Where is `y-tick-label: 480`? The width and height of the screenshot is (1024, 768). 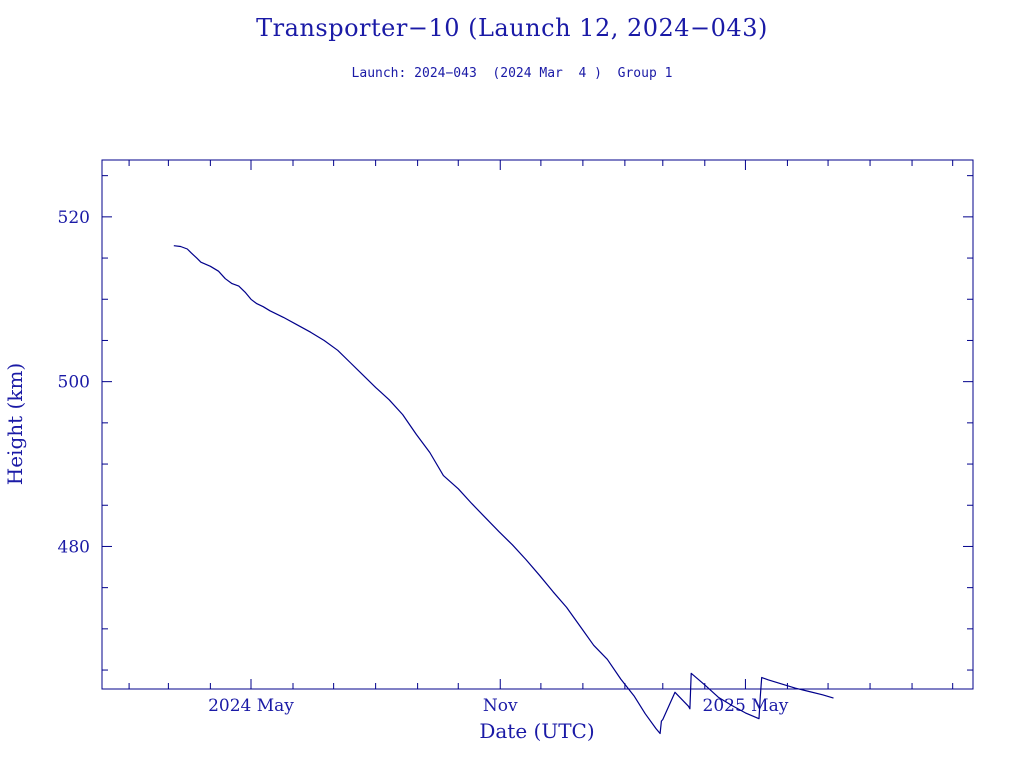 y-tick-label: 480 is located at coordinates (74, 547).